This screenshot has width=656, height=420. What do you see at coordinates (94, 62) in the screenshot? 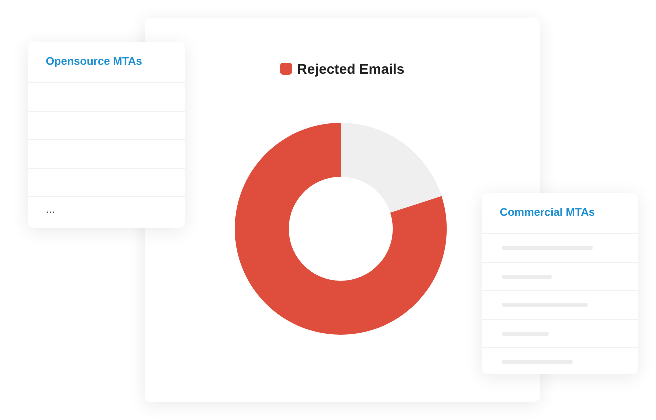
I see `text: Opensource MTAs` at bounding box center [94, 62].